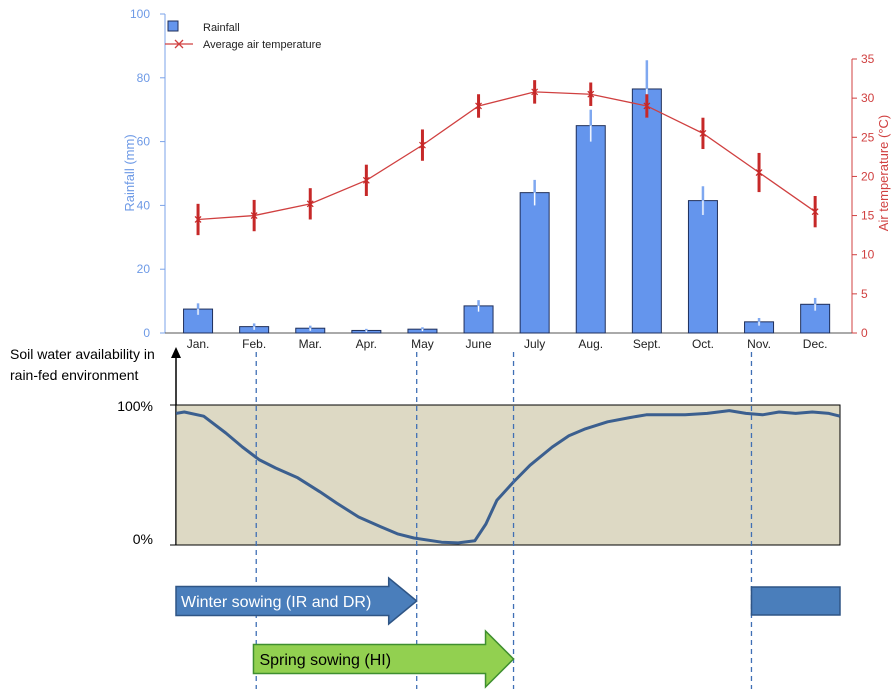  What do you see at coordinates (422, 344) in the screenshot?
I see `month-label-4: May` at bounding box center [422, 344].